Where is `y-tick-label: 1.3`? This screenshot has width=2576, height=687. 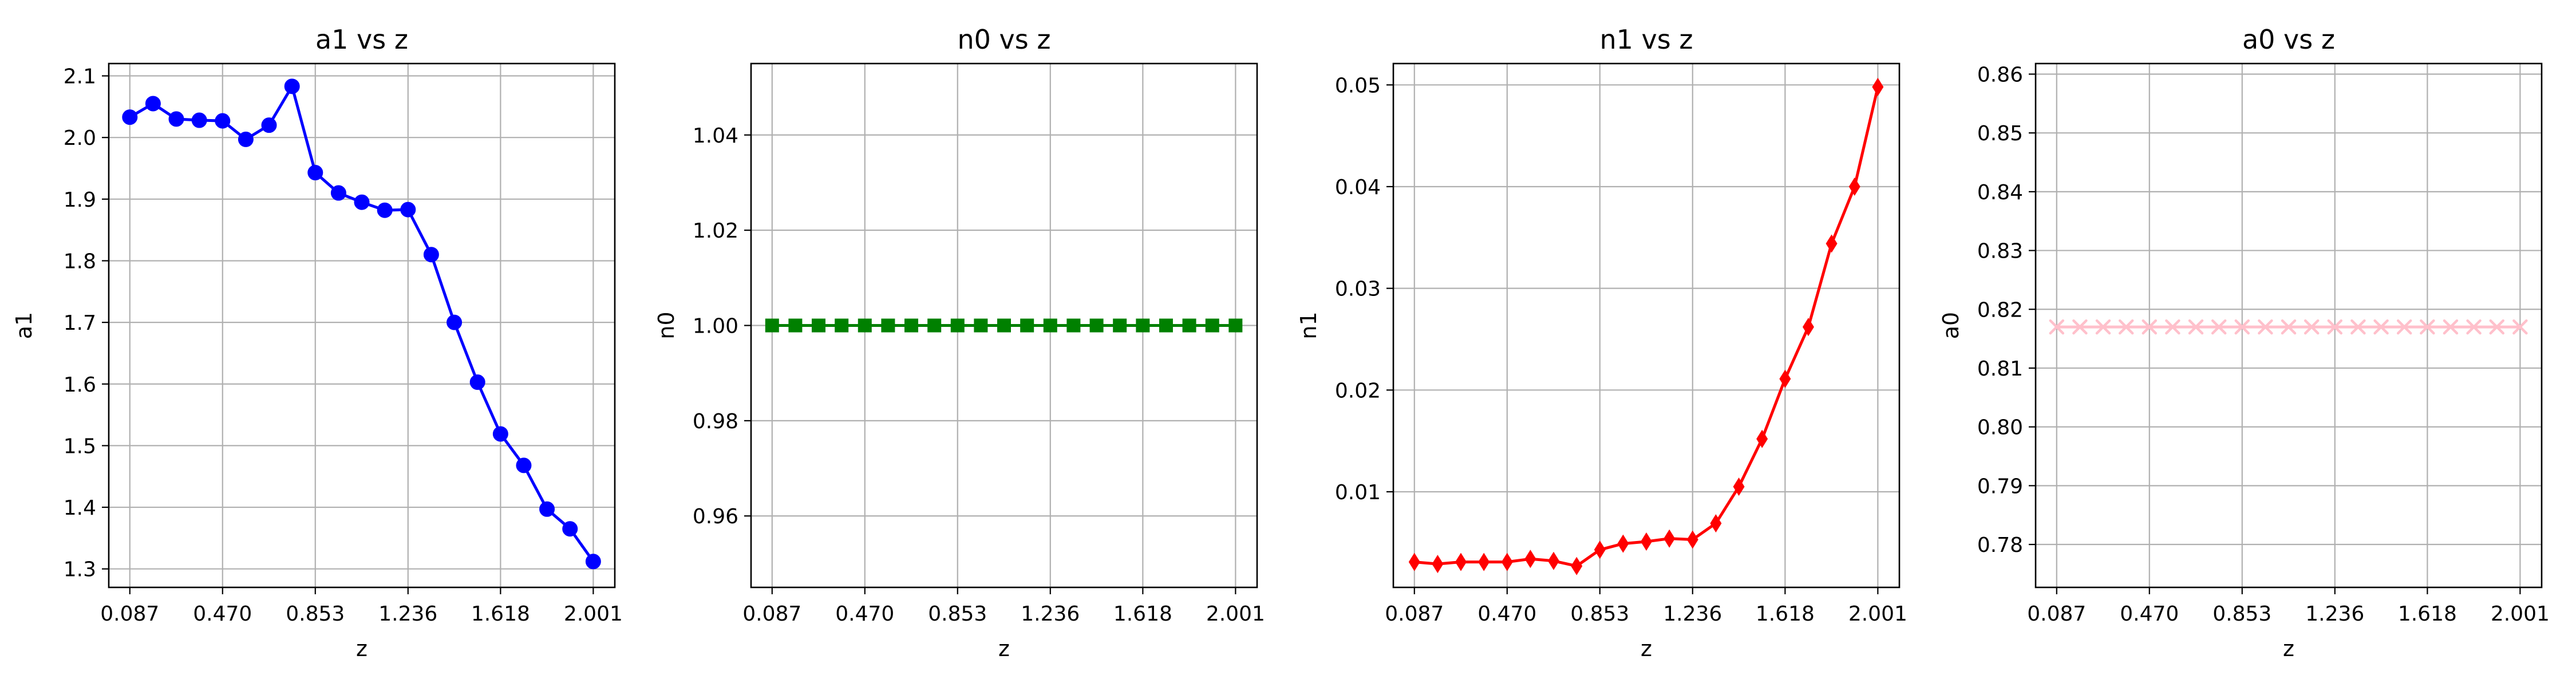 y-tick-label: 1.3 is located at coordinates (80, 570).